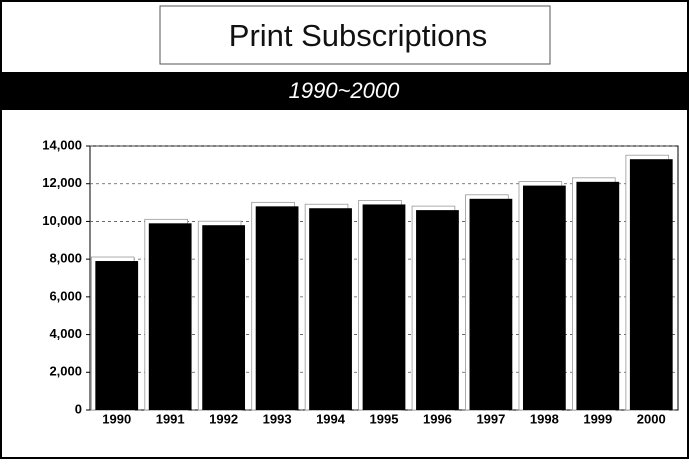 The image size is (689, 464). I want to click on y-tick-label: 6,000, so click(65, 295).